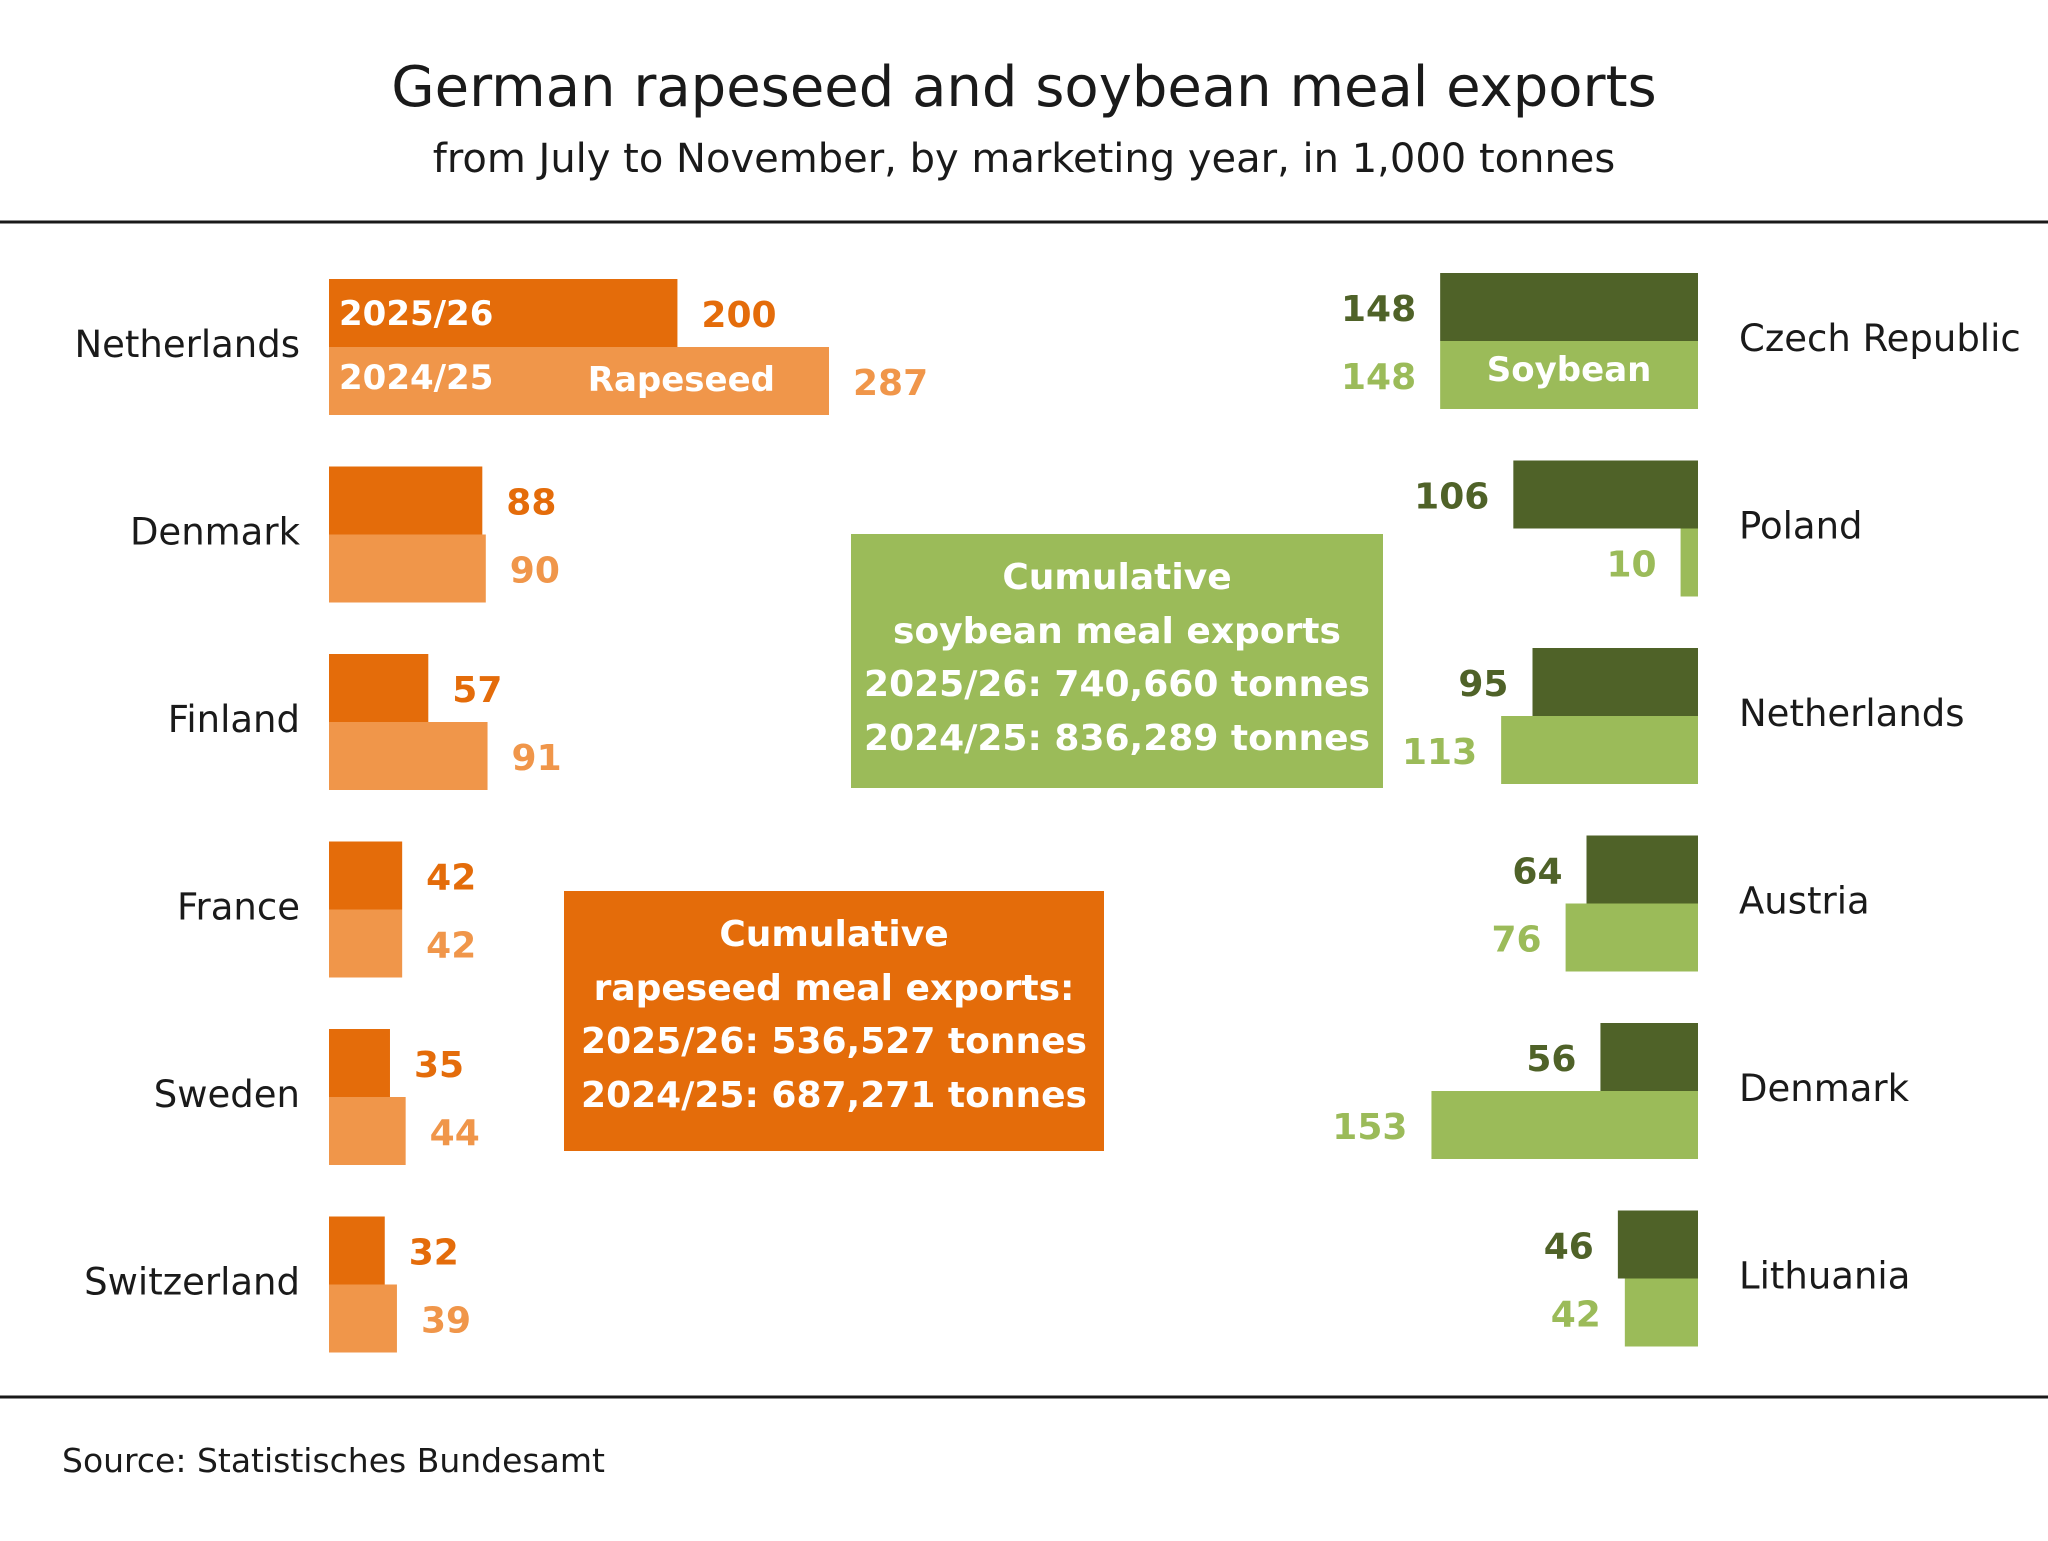 The image size is (2048, 1541). What do you see at coordinates (1117, 631) in the screenshot?
I see `soybean-box-line2: soybean meal exports` at bounding box center [1117, 631].